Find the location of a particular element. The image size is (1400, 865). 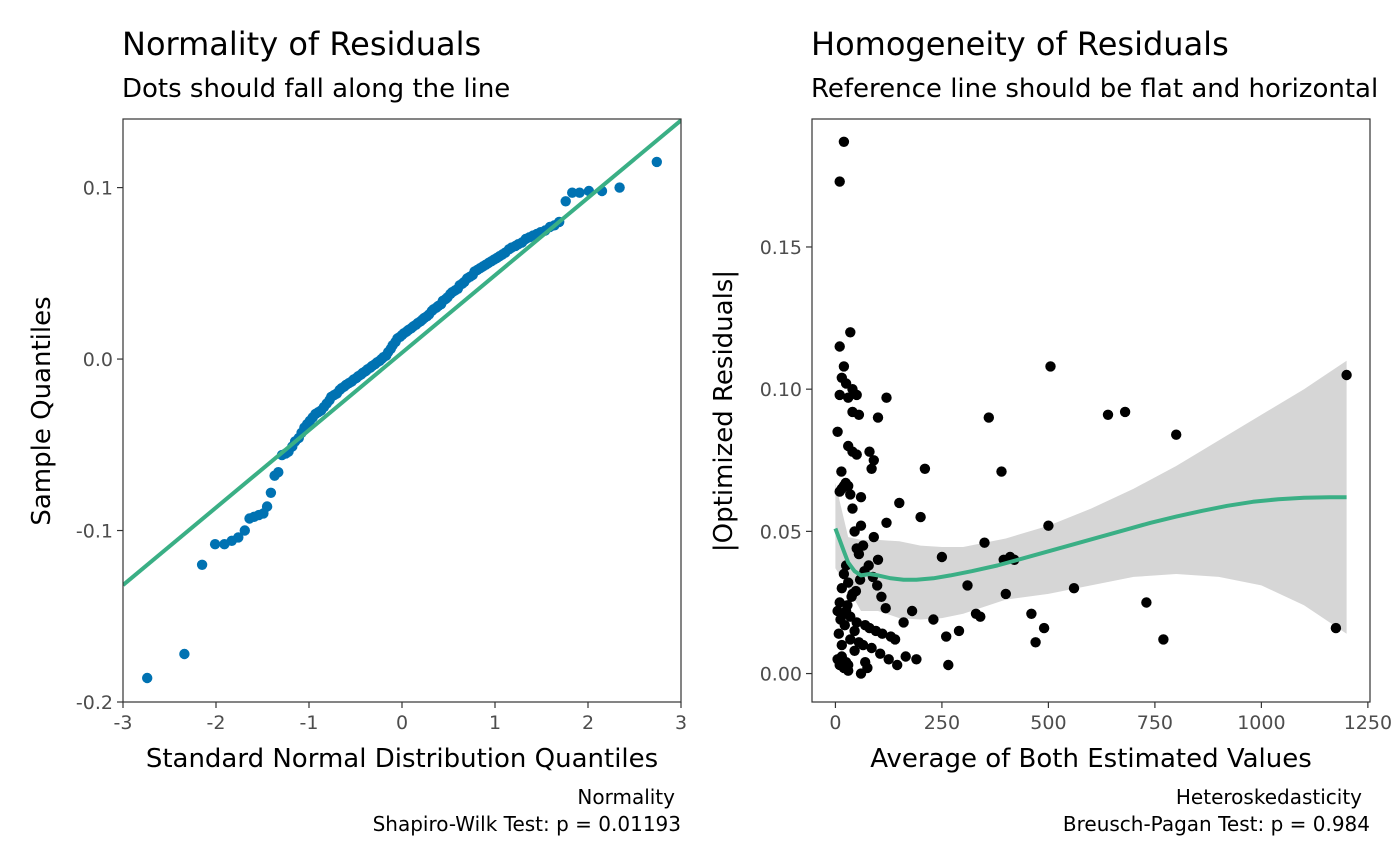

homogeneity-caption-line-2: Breusch-Pagan Test: p = 0.984 is located at coordinates (1216, 824).